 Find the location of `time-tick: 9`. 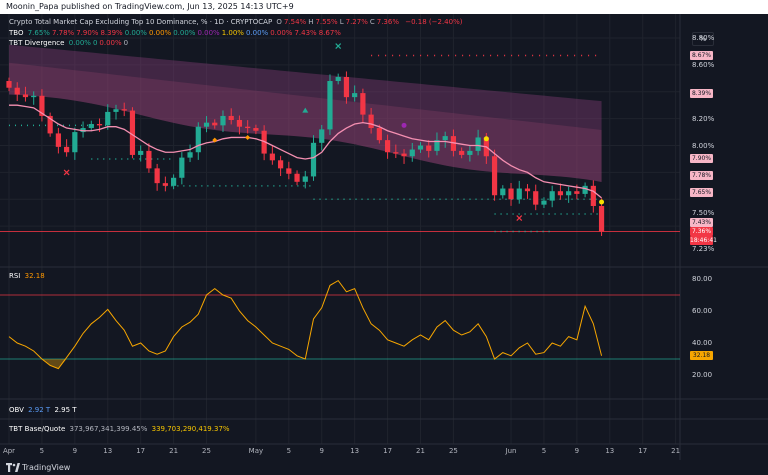

time-tick: 9 is located at coordinates (321, 451).